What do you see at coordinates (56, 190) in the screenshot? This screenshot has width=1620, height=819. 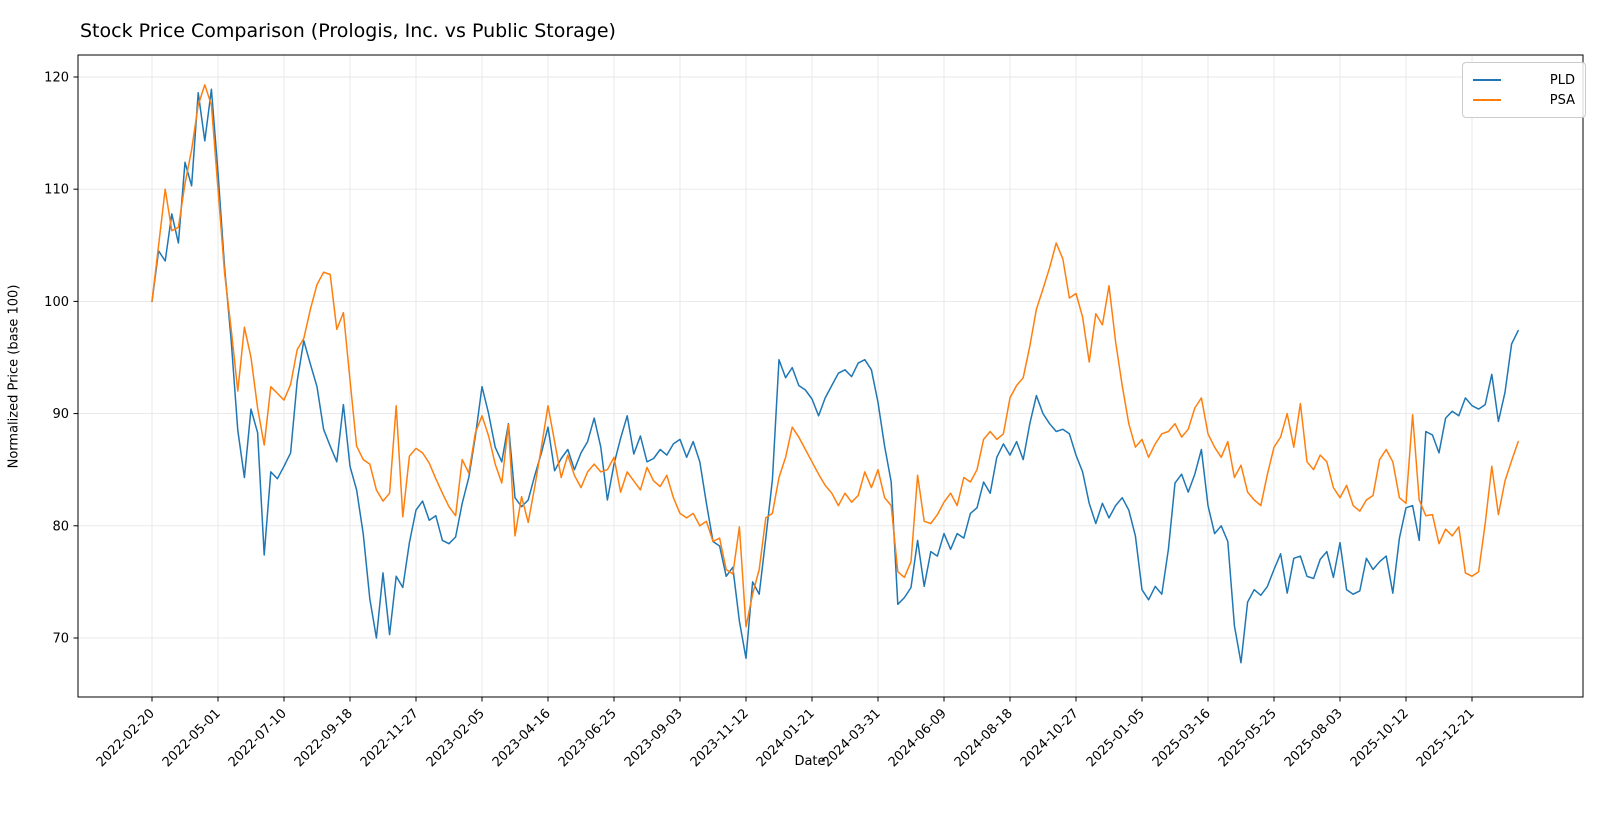 I see `y-tick-label: 110` at bounding box center [56, 190].